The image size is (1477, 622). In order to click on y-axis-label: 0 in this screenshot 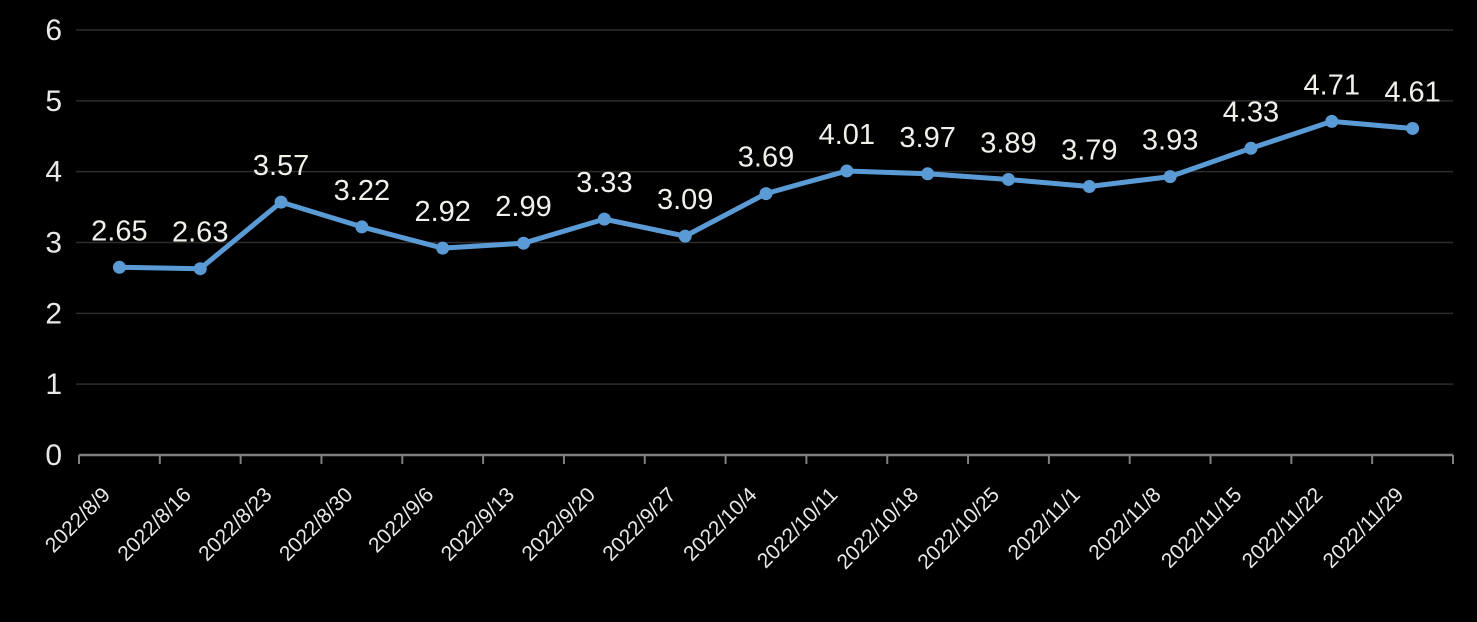, I will do `click(53, 455)`.